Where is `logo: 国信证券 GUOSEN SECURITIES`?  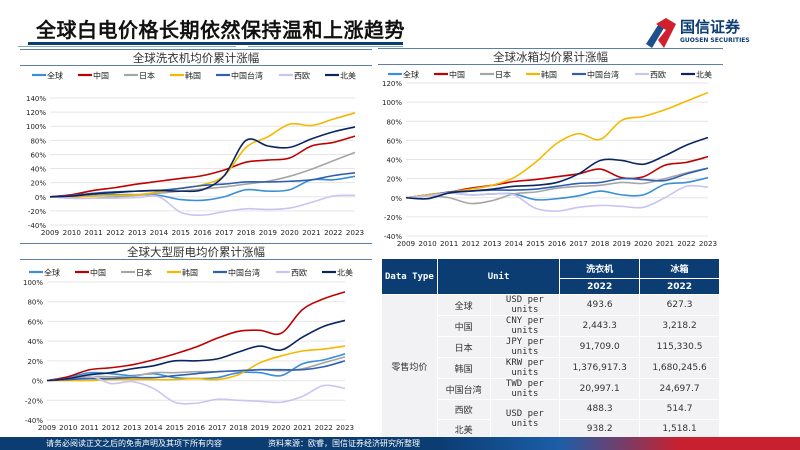
logo: 国信证券 GUOSEN SECURITIES is located at coordinates (712, 32).